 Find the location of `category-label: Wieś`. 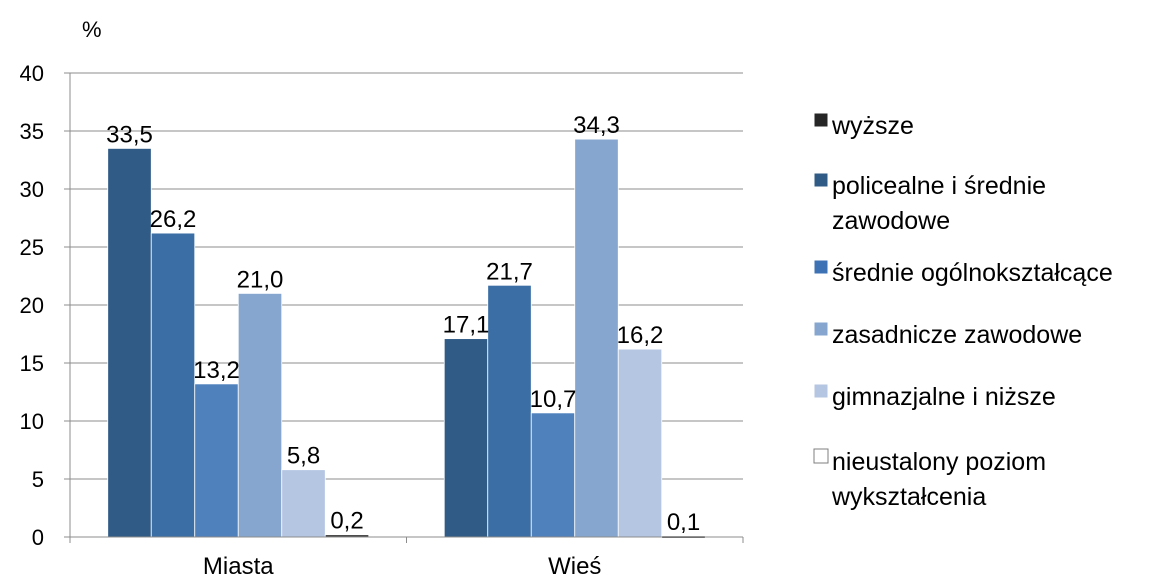

category-label: Wieś is located at coordinates (574, 566).